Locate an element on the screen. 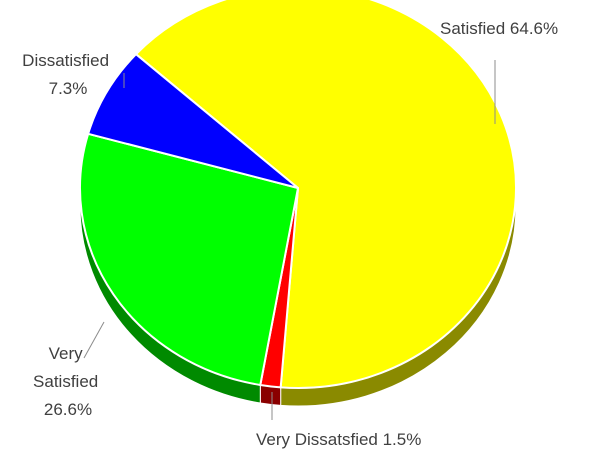  leader-line-very-satisfied is located at coordinates (94, 340).